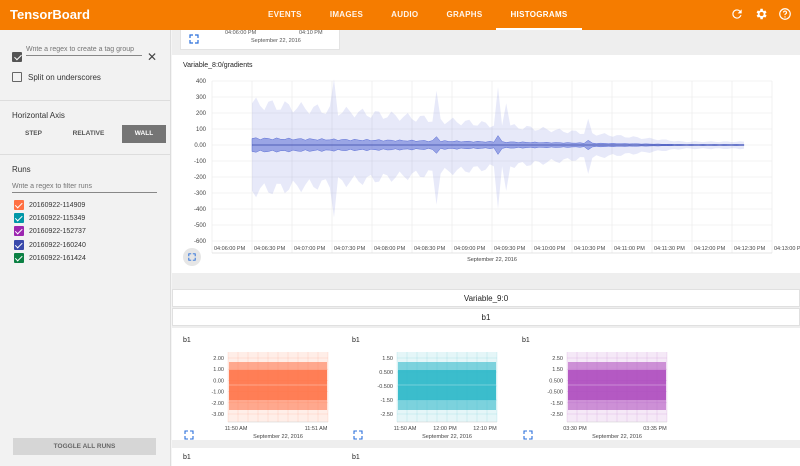 This screenshot has height=466, width=800. I want to click on y-tick-label: 300, so click(201, 98).